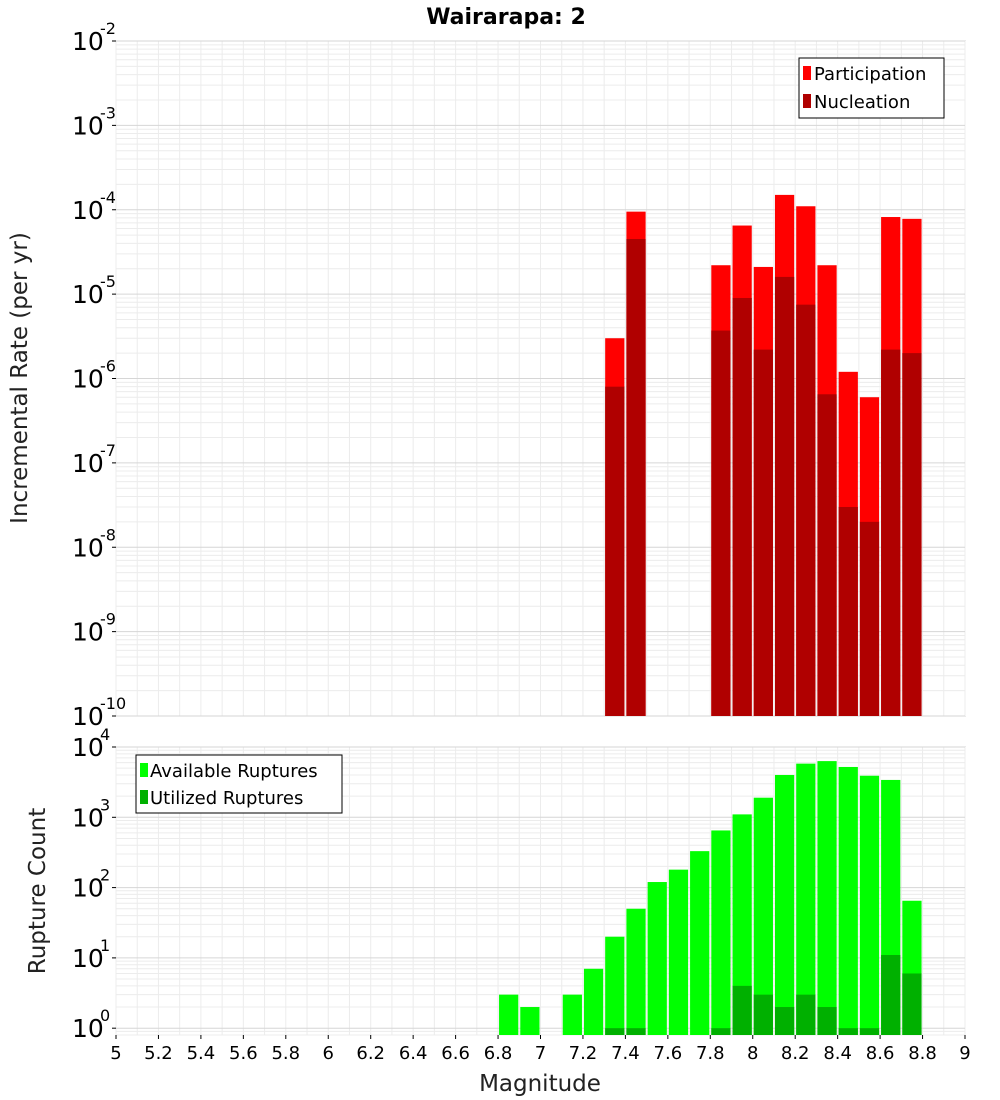 This screenshot has width=1000, height=1100. Describe the element at coordinates (115, 1053) in the screenshot. I see `x-tick-label: 5` at that location.